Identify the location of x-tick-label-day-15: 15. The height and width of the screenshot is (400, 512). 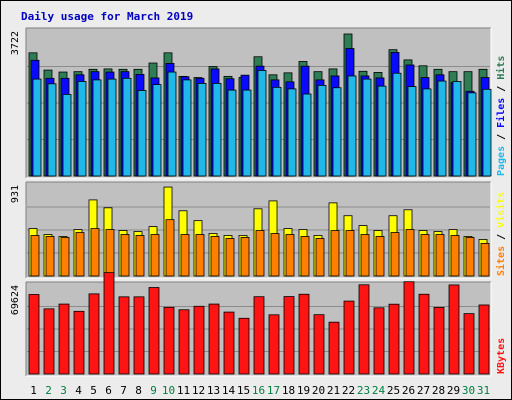
(243, 390).